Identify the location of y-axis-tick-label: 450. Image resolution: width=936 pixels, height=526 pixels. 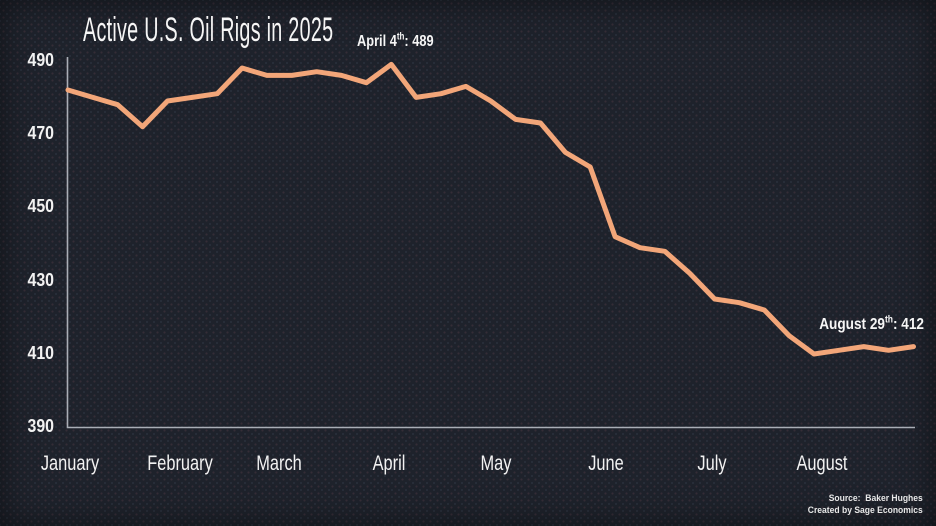
(40, 206).